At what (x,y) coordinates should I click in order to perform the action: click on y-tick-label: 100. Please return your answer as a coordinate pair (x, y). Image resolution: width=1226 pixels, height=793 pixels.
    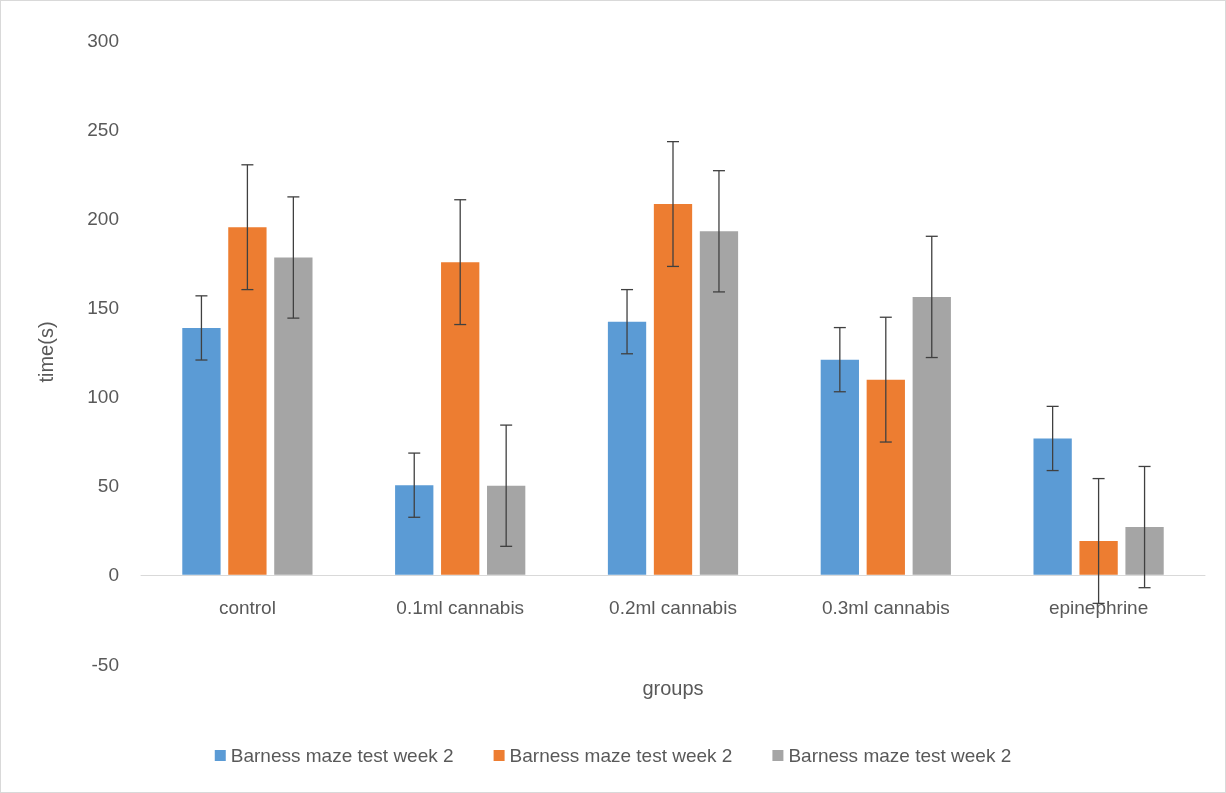
    Looking at the image, I should click on (103, 397).